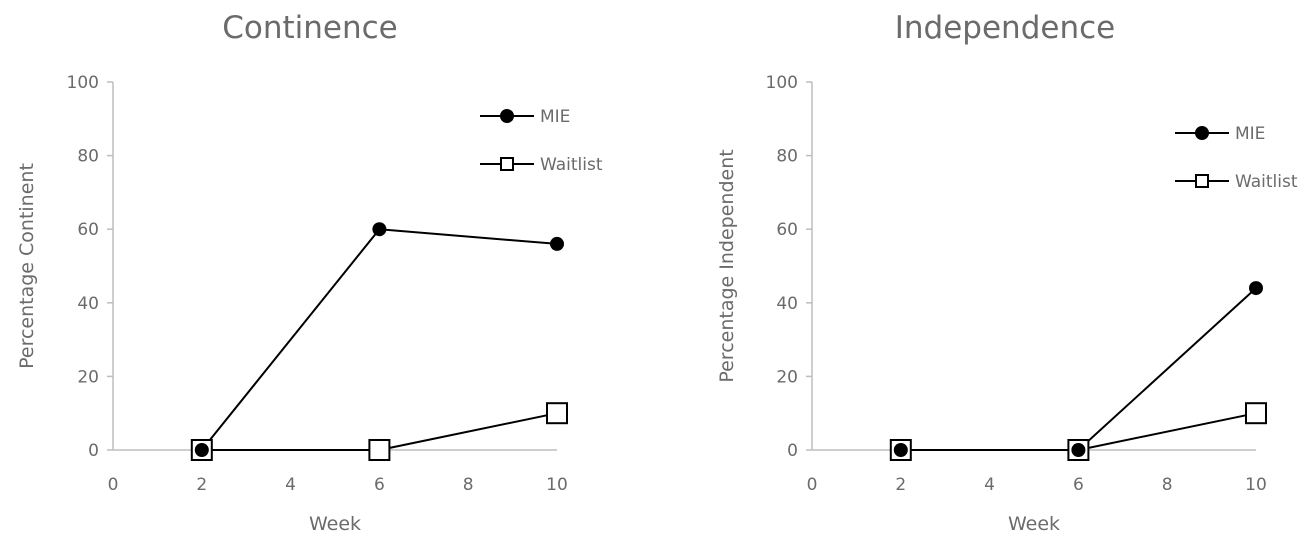  Describe the element at coordinates (27, 266) in the screenshot. I see `y-axis-title: Percentage Continent` at that location.